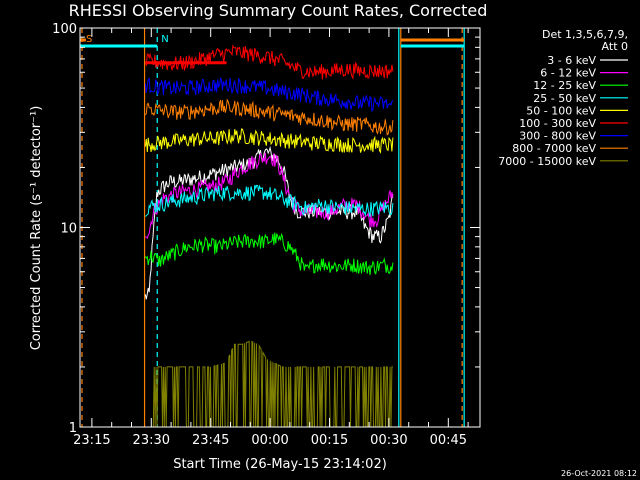  What do you see at coordinates (210, 440) in the screenshot?
I see `x-tick-label: 23:45` at bounding box center [210, 440].